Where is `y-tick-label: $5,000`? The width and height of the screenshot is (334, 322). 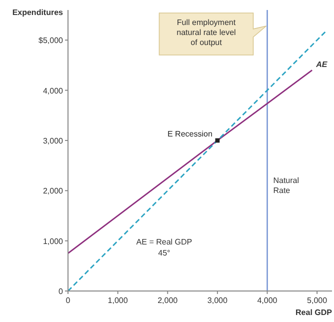 y-tick-label: $5,000 is located at coordinates (51, 41).